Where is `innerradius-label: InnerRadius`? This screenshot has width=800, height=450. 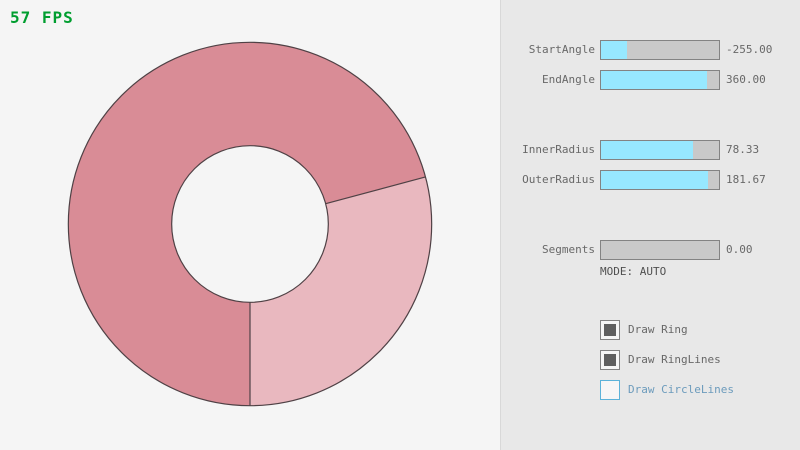
innerradius-label: InnerRadius is located at coordinates (558, 149).